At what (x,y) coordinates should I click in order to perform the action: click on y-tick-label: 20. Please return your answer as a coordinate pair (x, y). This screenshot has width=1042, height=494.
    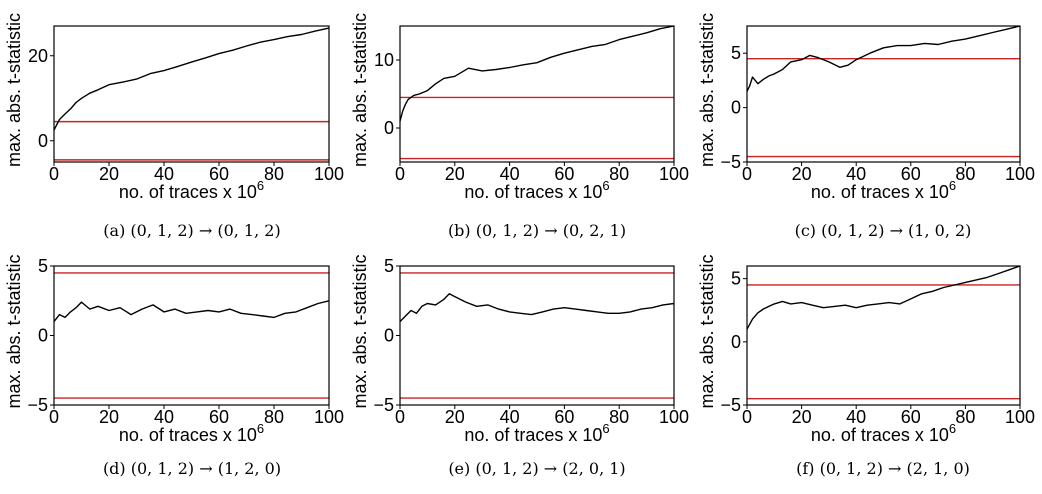
    Looking at the image, I should click on (38, 56).